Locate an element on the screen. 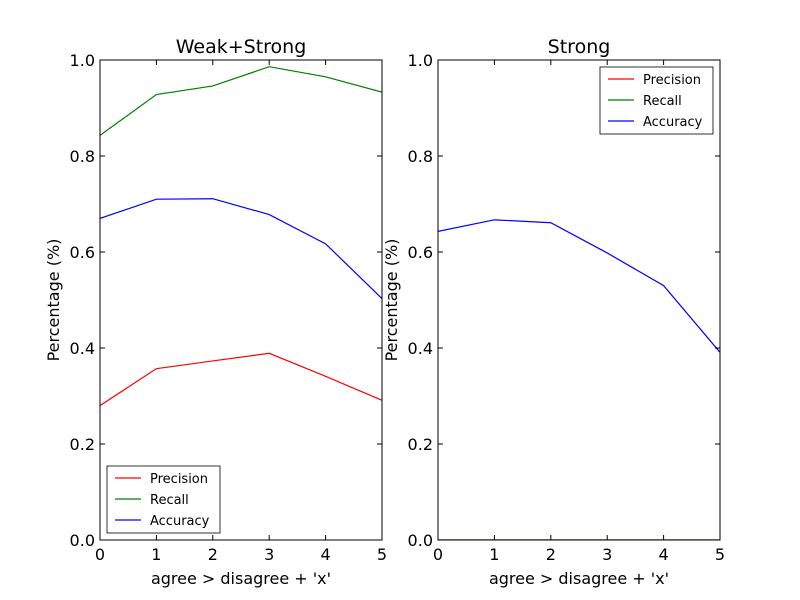  panel-title: Weak+Strong is located at coordinates (241, 47).